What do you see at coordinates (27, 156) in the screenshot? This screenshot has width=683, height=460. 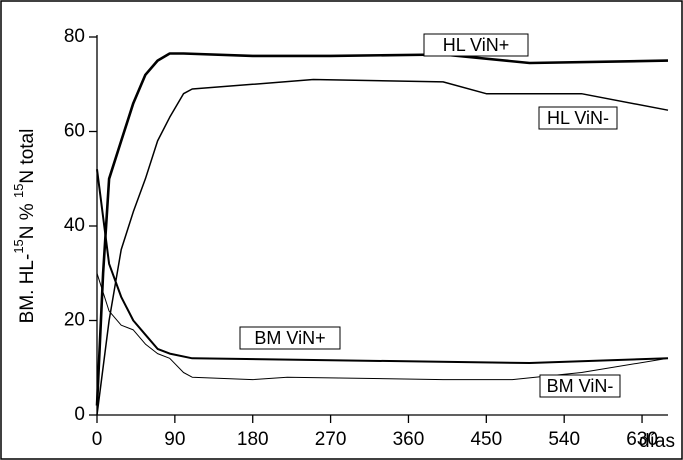 I see `y-axis-title-part: N total` at bounding box center [27, 156].